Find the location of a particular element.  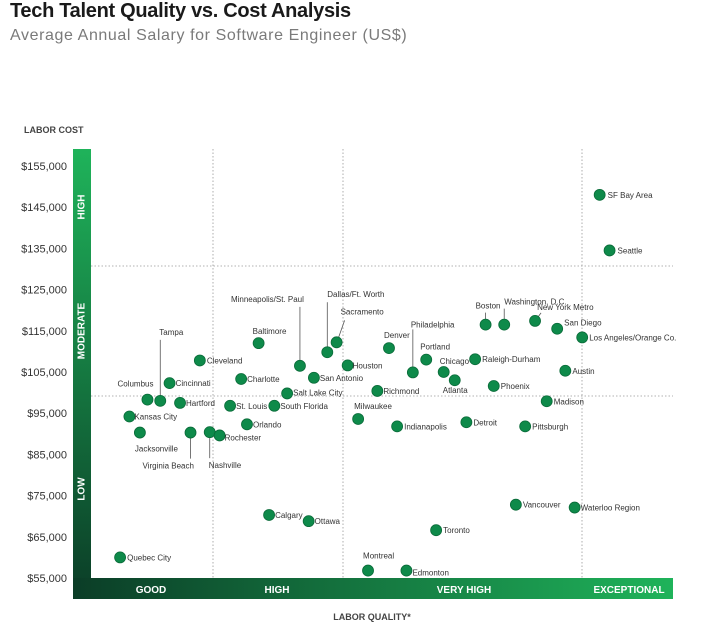

data-point: Jacksonville is located at coordinates (156, 440).